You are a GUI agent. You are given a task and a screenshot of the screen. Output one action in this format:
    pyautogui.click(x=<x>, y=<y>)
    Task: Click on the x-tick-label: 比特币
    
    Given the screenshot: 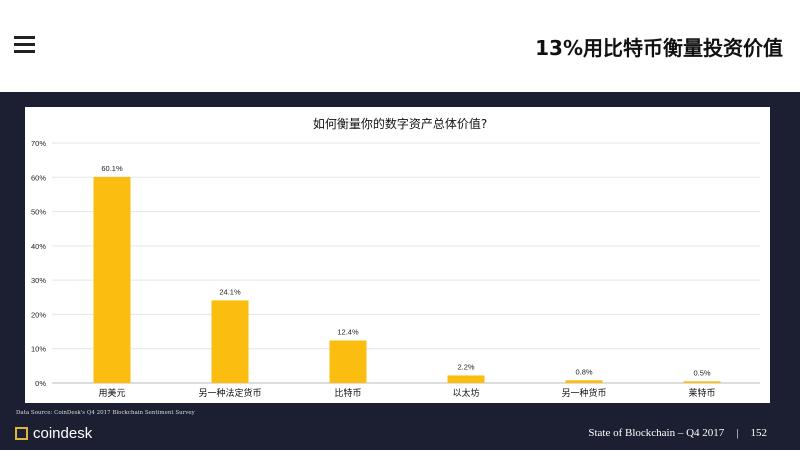 What is the action you would take?
    pyautogui.click(x=347, y=393)
    